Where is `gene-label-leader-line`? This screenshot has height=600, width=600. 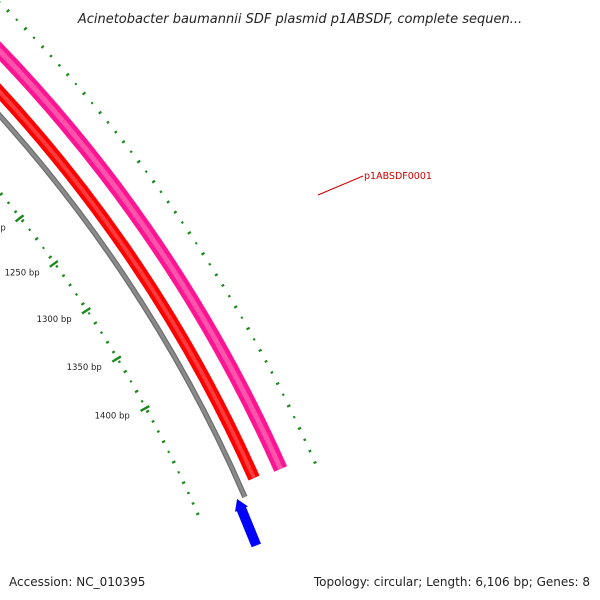 gene-label-leader-line is located at coordinates (340, 185).